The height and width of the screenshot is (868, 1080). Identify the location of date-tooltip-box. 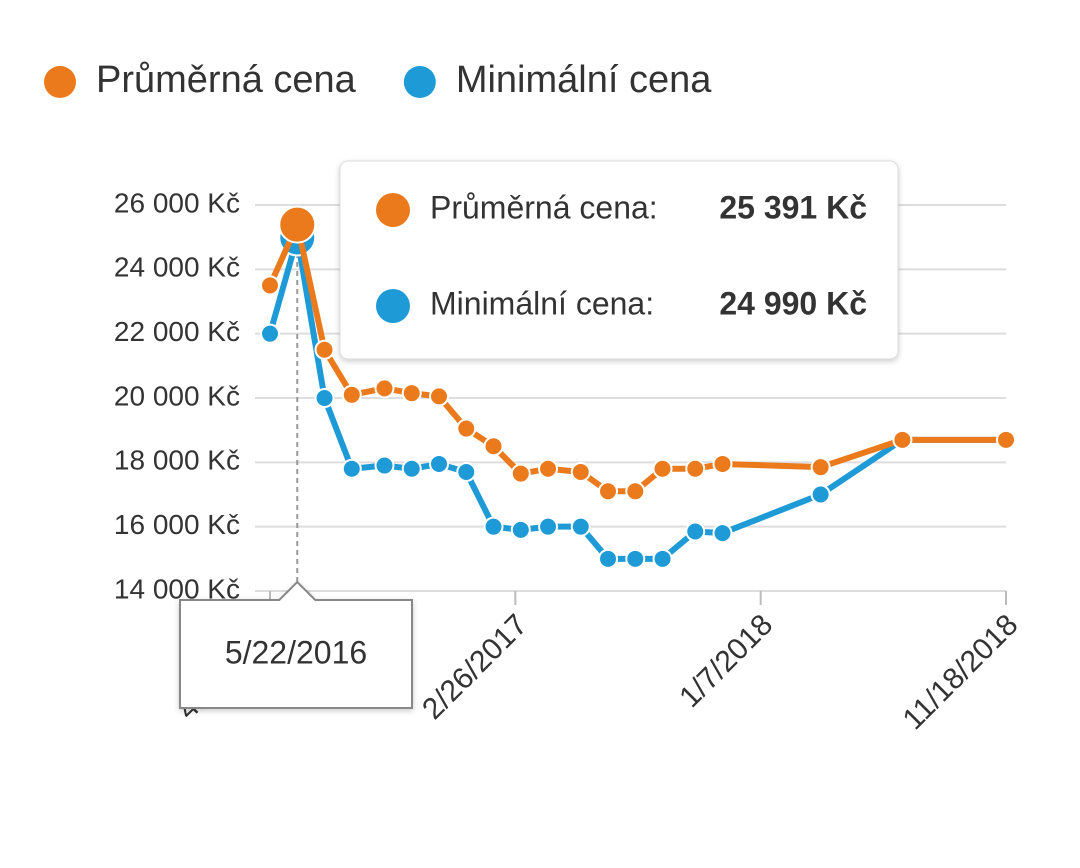
(296, 644).